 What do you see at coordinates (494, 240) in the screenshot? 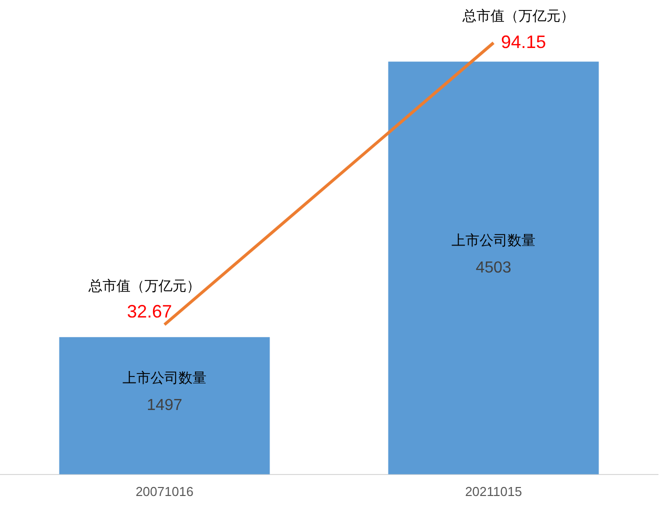
I see `text: 上市公司数量` at bounding box center [494, 240].